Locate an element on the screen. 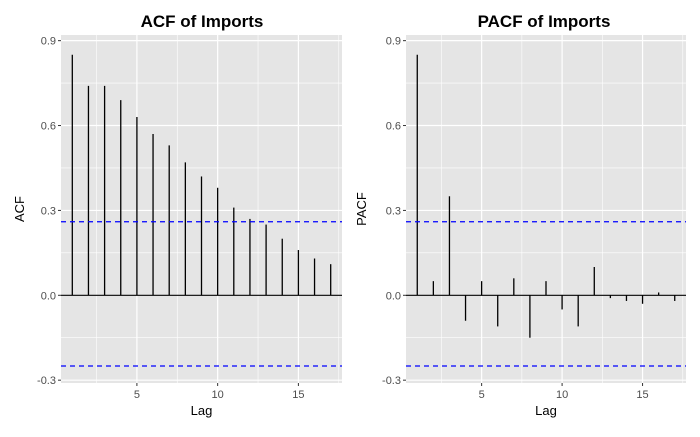 The height and width of the screenshot is (437, 700). pacf-x-tick-label: 5 is located at coordinates (482, 395).